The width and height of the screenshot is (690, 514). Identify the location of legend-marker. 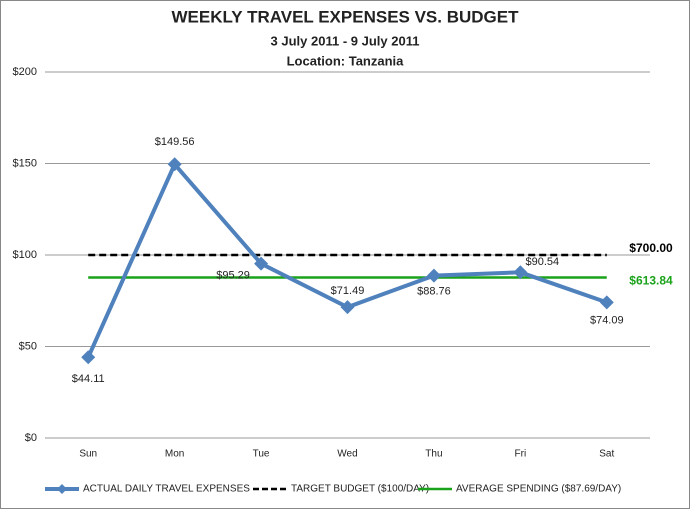
(62, 489).